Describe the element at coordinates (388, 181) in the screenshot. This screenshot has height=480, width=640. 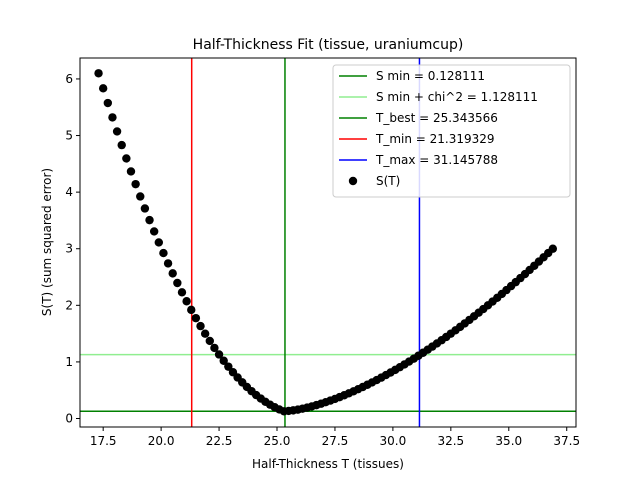
I see `legend-label: S(T)` at that location.